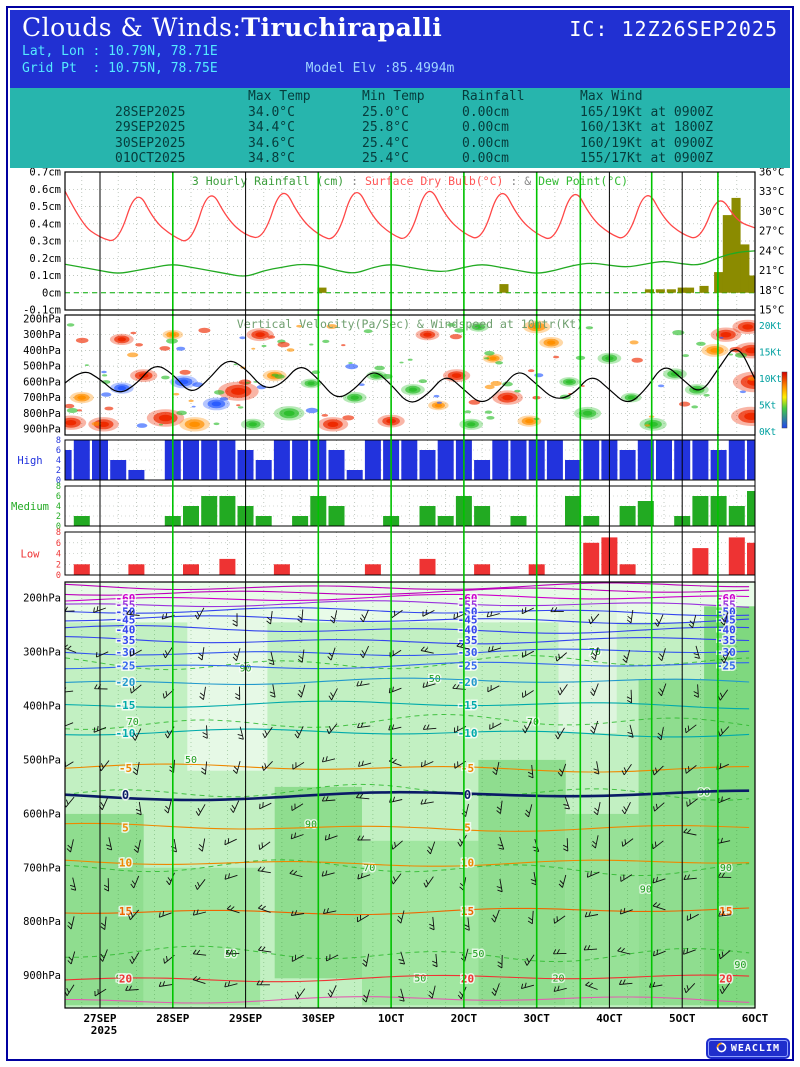 Image resolution: width=800 pixels, height=1067 pixels. I want to click on cloud-layer-label: Medium, so click(30, 507).